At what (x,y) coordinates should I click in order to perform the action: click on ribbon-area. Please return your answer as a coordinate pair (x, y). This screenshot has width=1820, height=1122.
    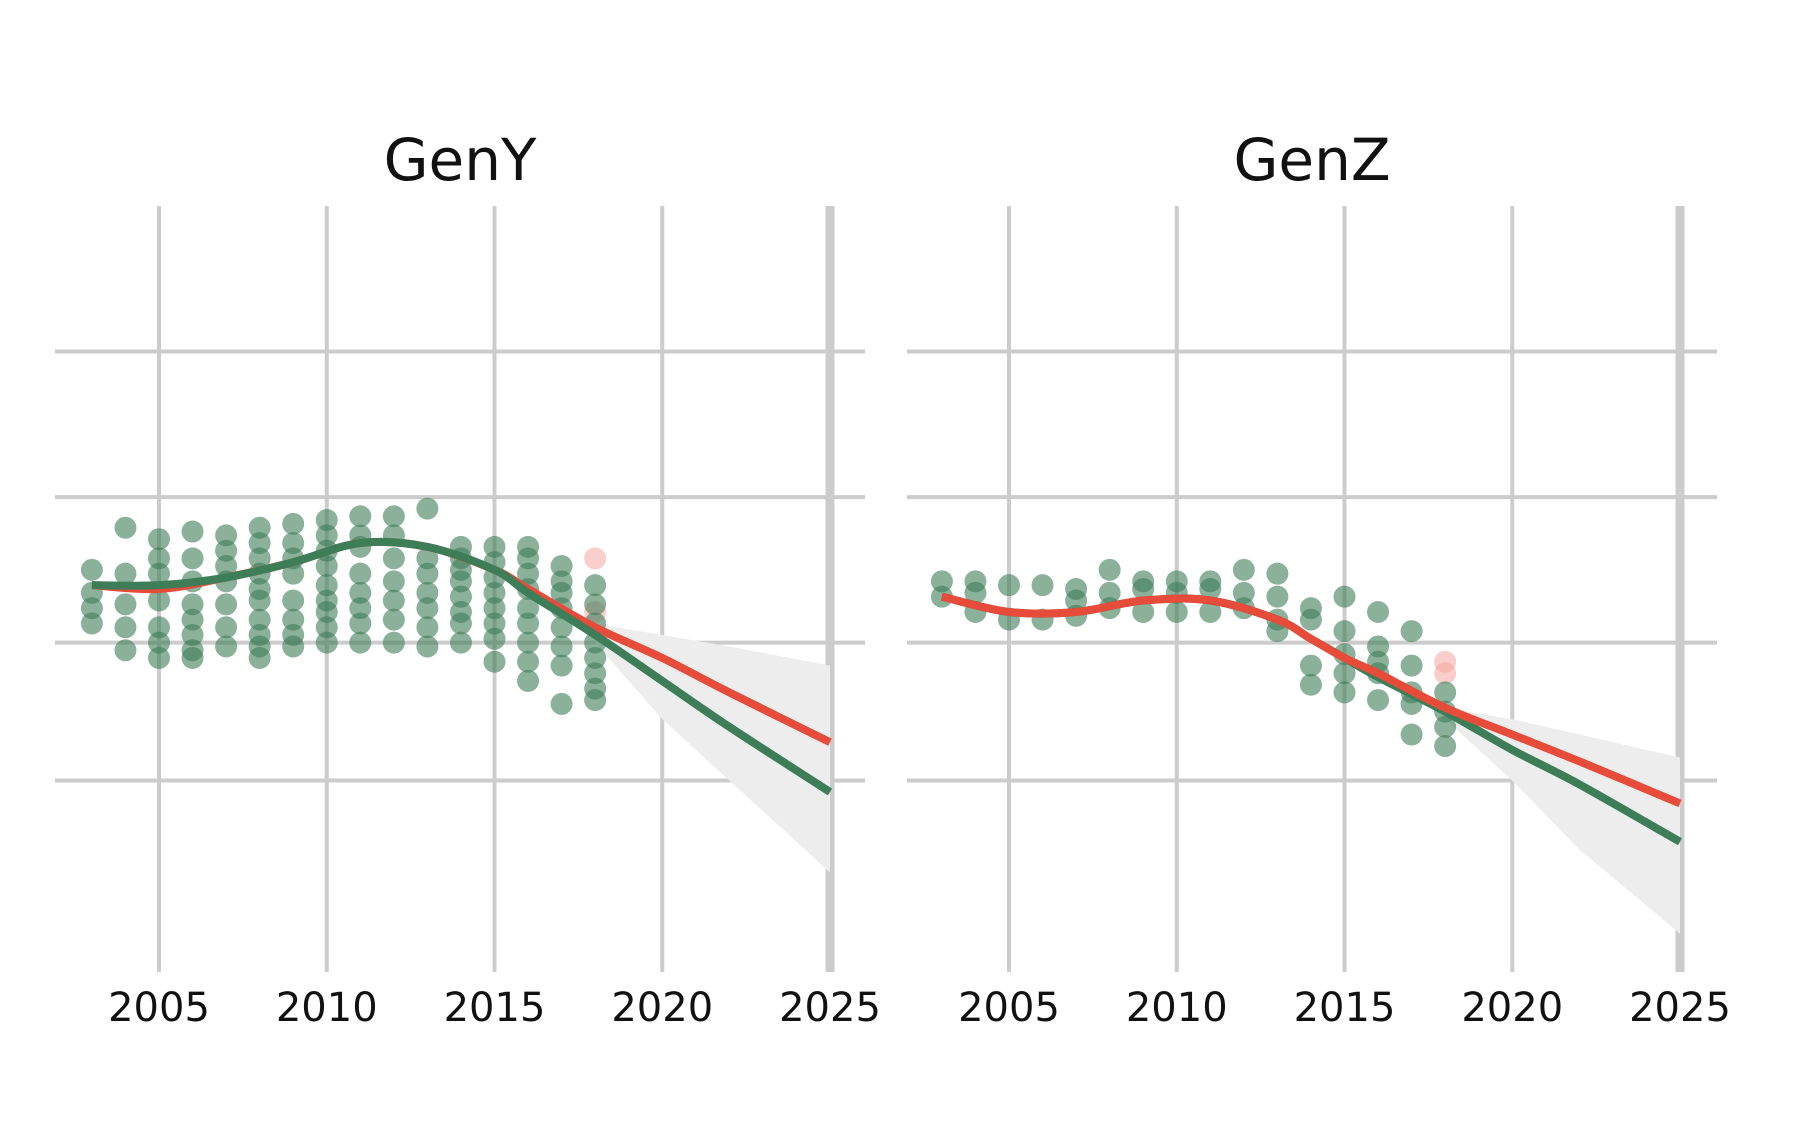
    Looking at the image, I should click on (1562, 820).